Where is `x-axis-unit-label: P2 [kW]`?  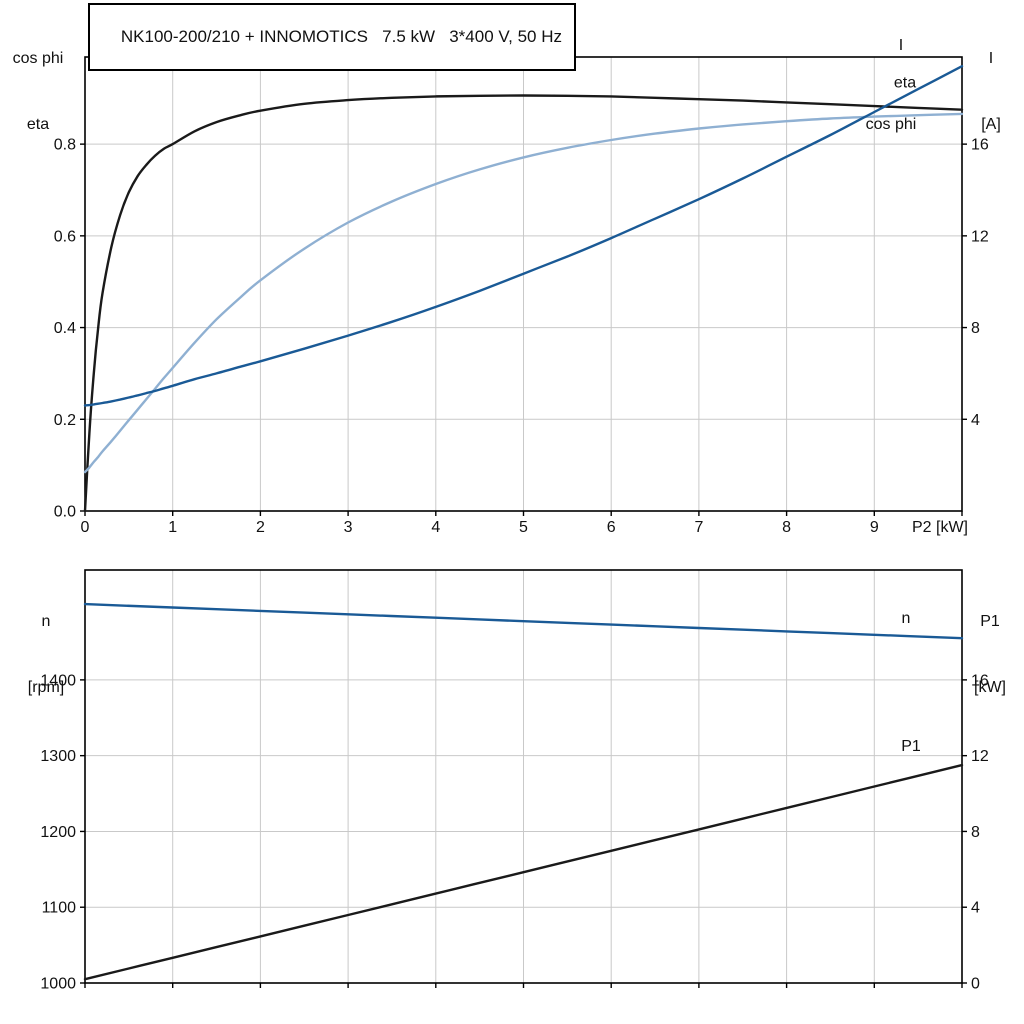
x-axis-unit-label: P2 [kW] is located at coordinates (940, 527).